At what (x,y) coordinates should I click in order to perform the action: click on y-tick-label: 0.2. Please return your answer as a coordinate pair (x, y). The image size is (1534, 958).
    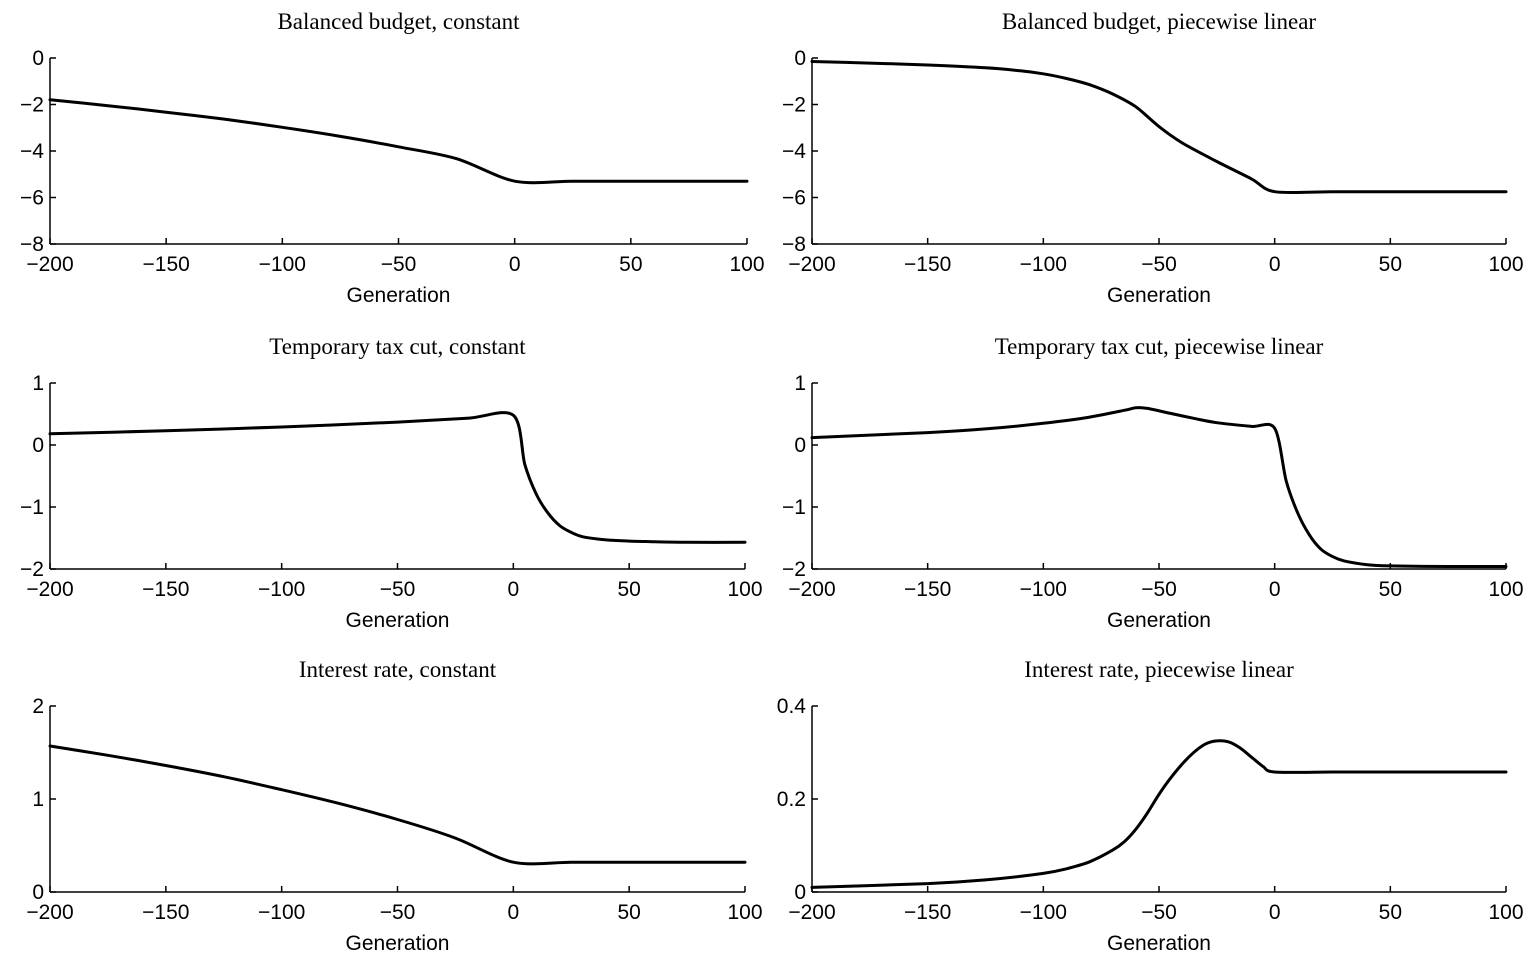
    Looking at the image, I should click on (791, 799).